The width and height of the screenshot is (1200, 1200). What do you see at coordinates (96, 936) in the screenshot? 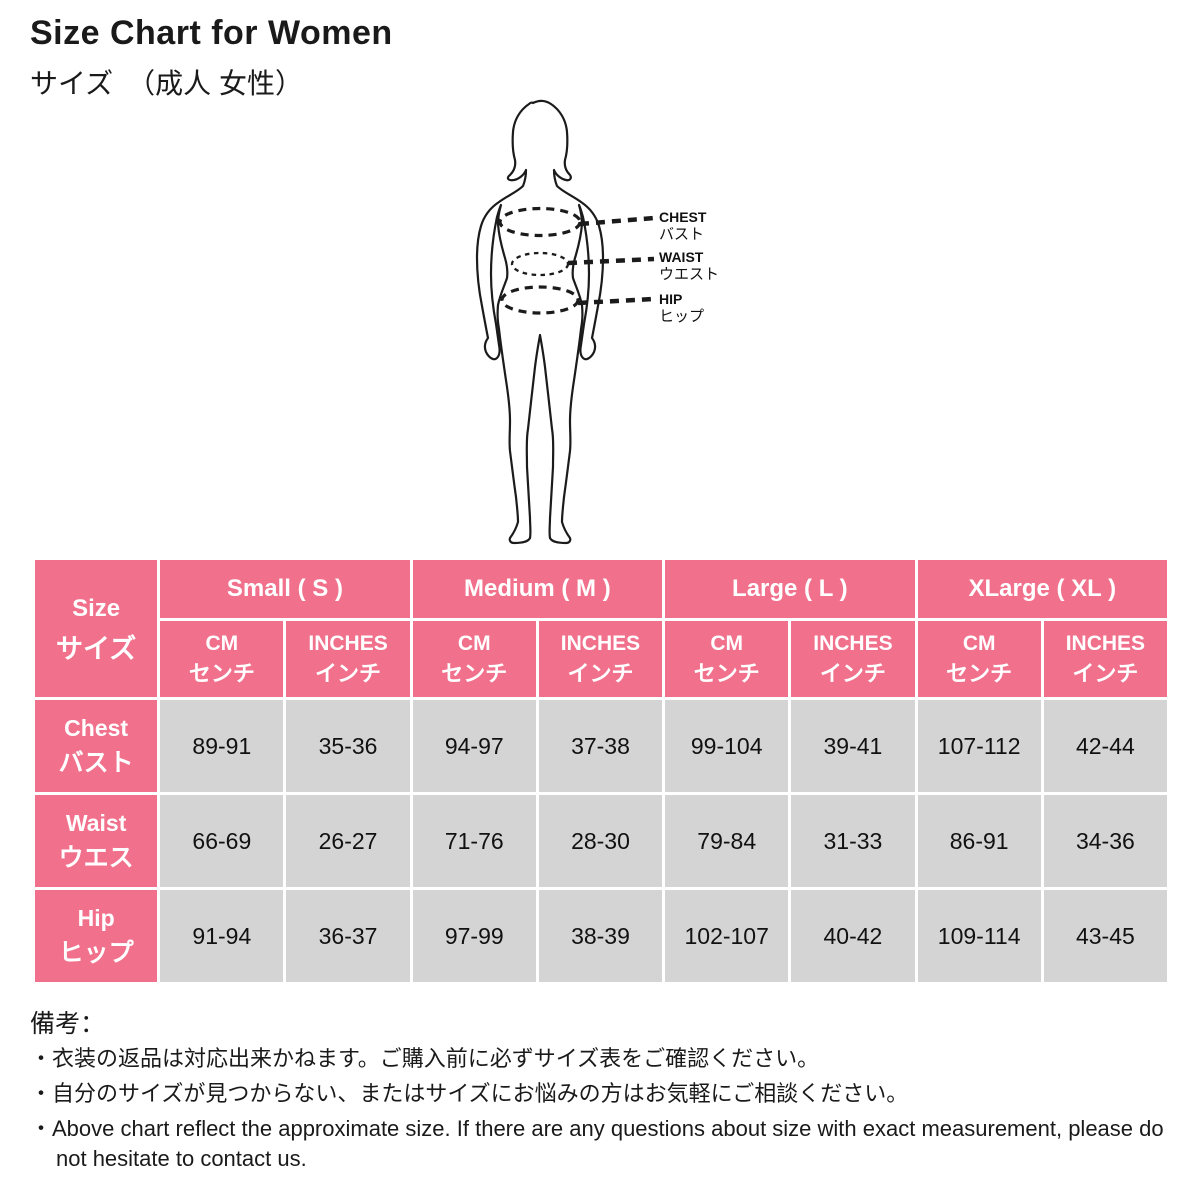
I see `row-header-hip: Hip ヒップ` at bounding box center [96, 936].